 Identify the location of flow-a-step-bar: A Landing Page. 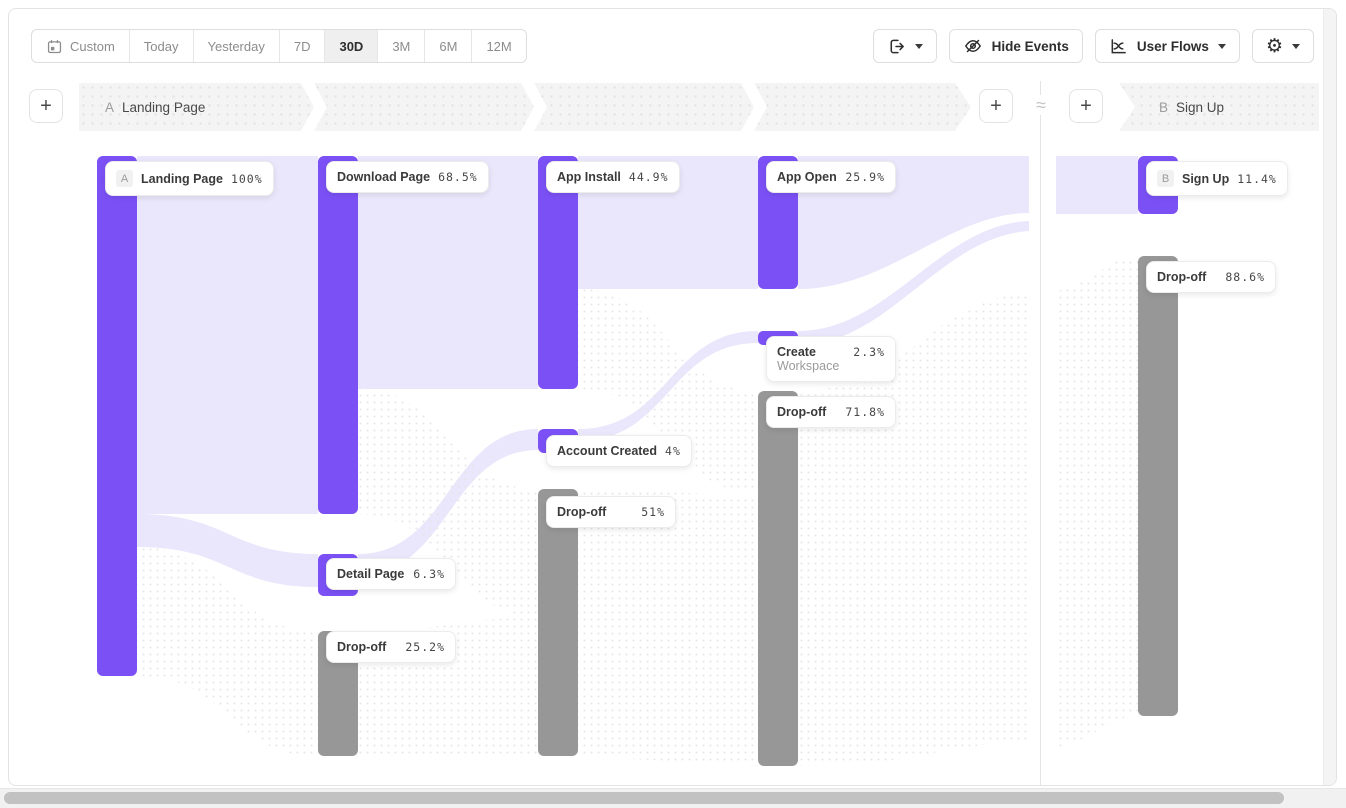
(525, 107).